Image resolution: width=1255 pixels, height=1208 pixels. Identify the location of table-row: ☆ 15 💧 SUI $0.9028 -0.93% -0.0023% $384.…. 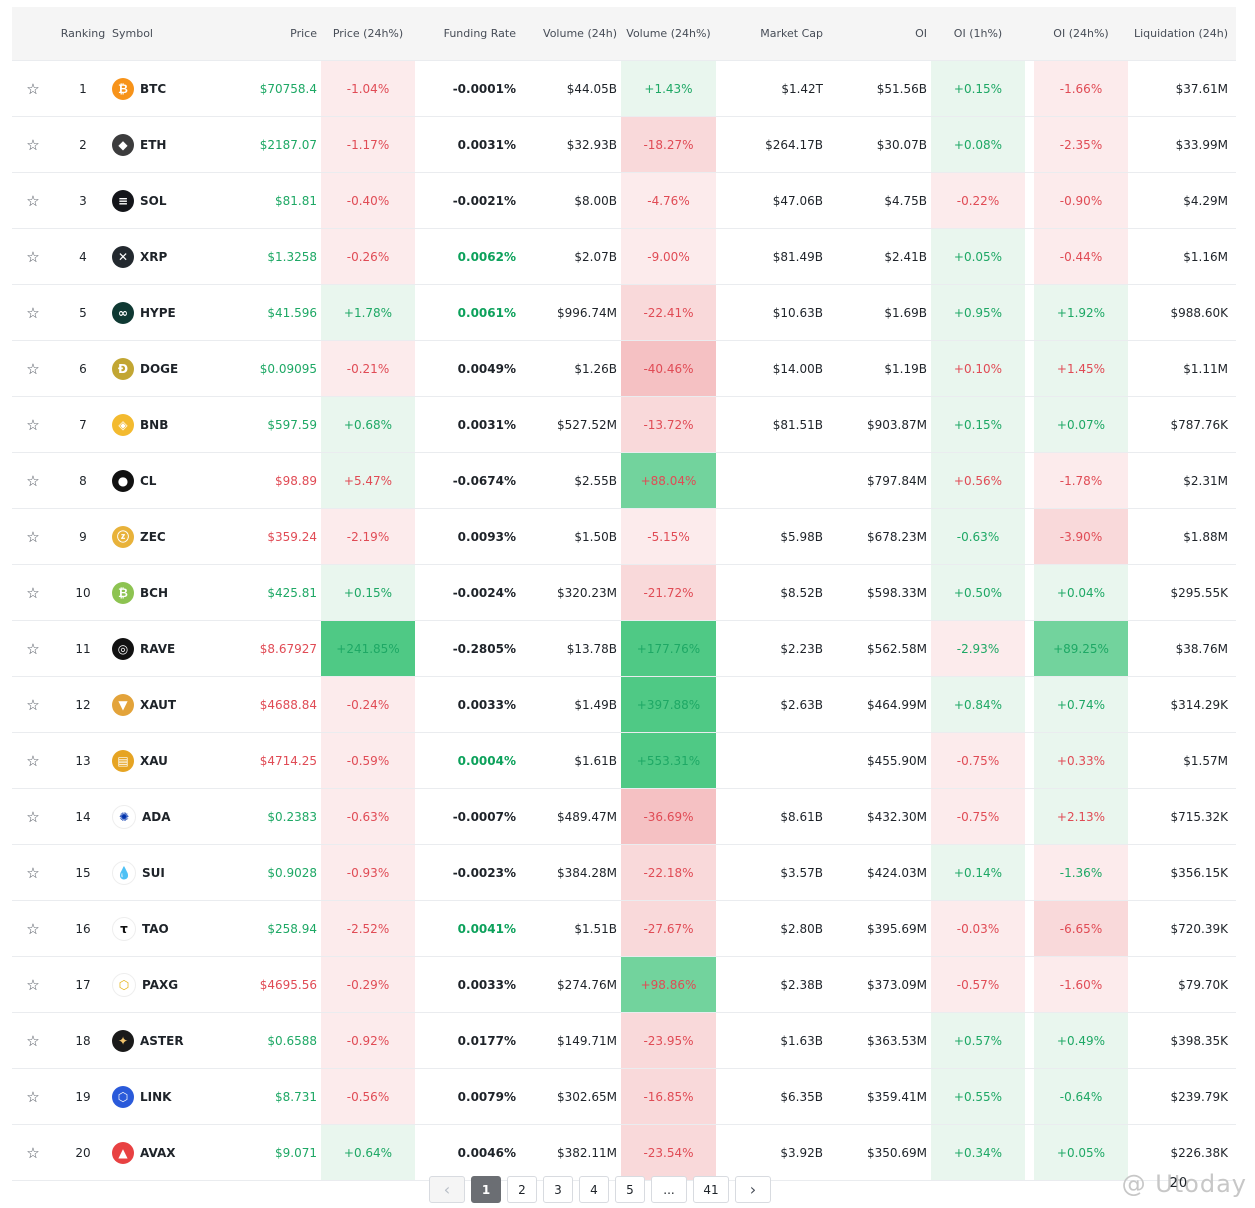
(624, 873).